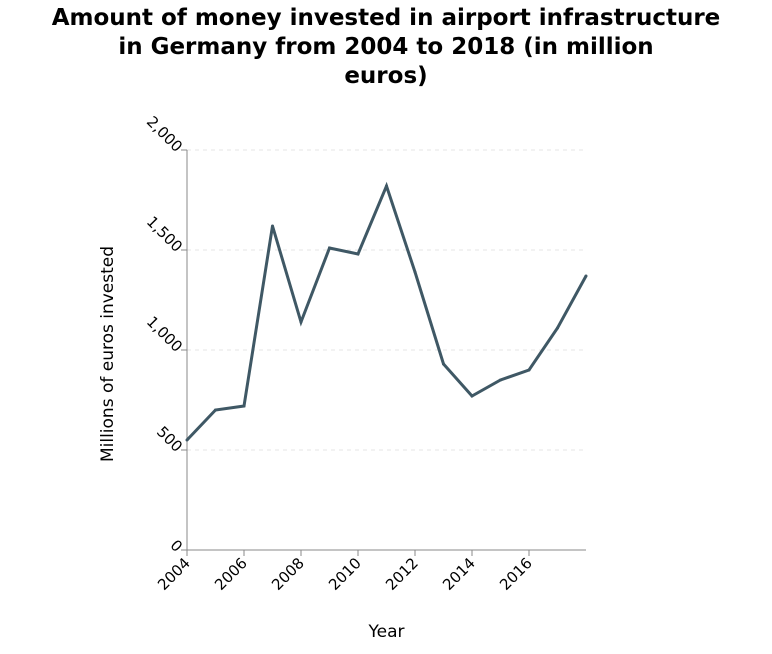 This screenshot has height=654, width=772. Describe the element at coordinates (386, 76) in the screenshot. I see `chart-title-line: euros)` at that location.